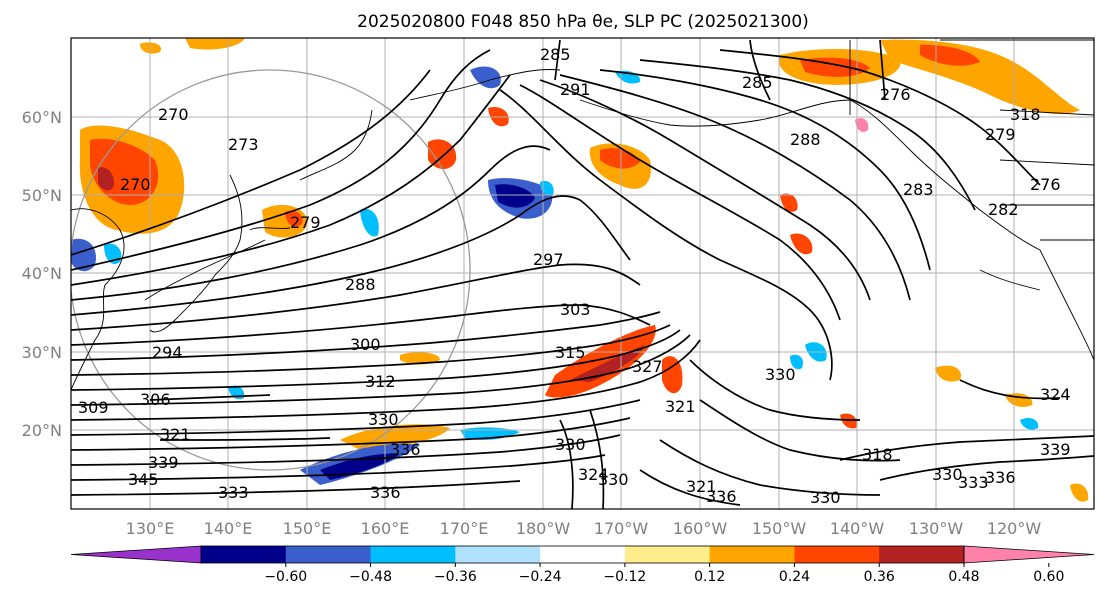 This screenshot has height=603, width=1105. I want to click on contour-label: 345, so click(143, 479).